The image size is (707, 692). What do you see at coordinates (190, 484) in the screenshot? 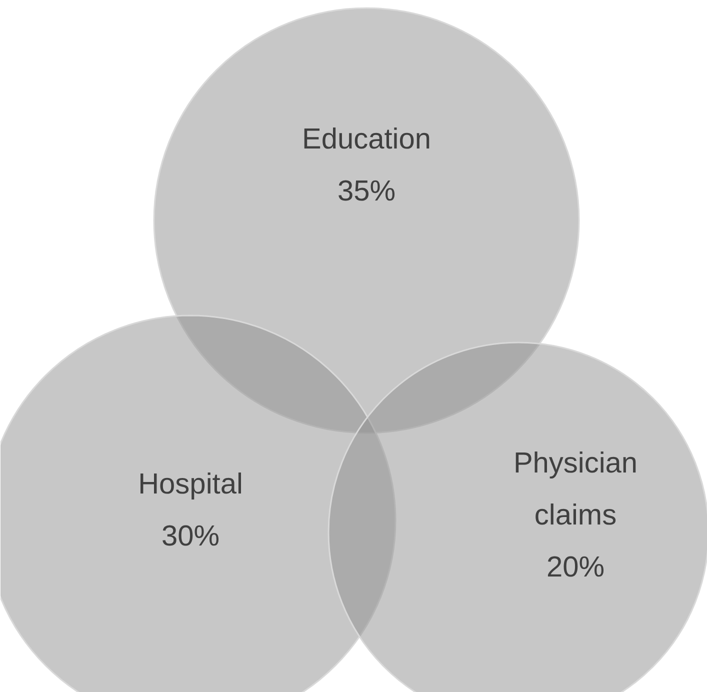
I see `category-label: Hospital` at bounding box center [190, 484].